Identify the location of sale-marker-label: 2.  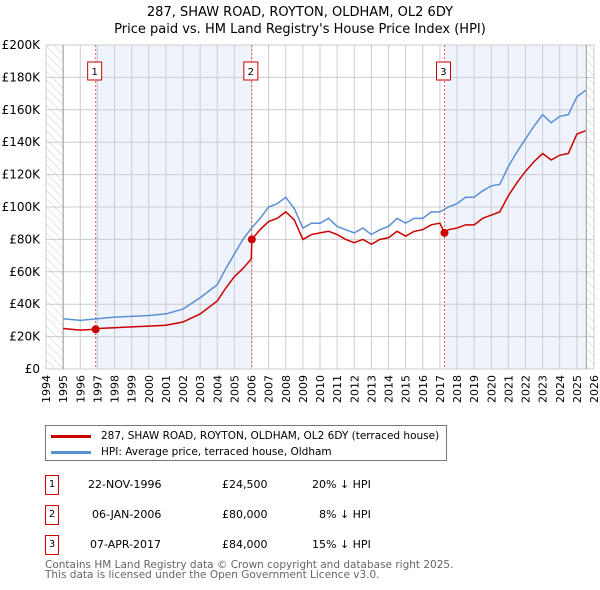
(52, 515).